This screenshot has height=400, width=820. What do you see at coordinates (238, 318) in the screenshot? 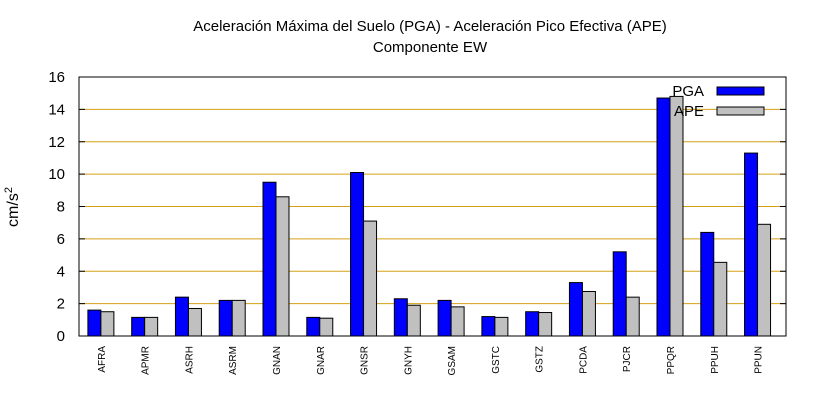
I see `bar-ape-asrm` at bounding box center [238, 318].